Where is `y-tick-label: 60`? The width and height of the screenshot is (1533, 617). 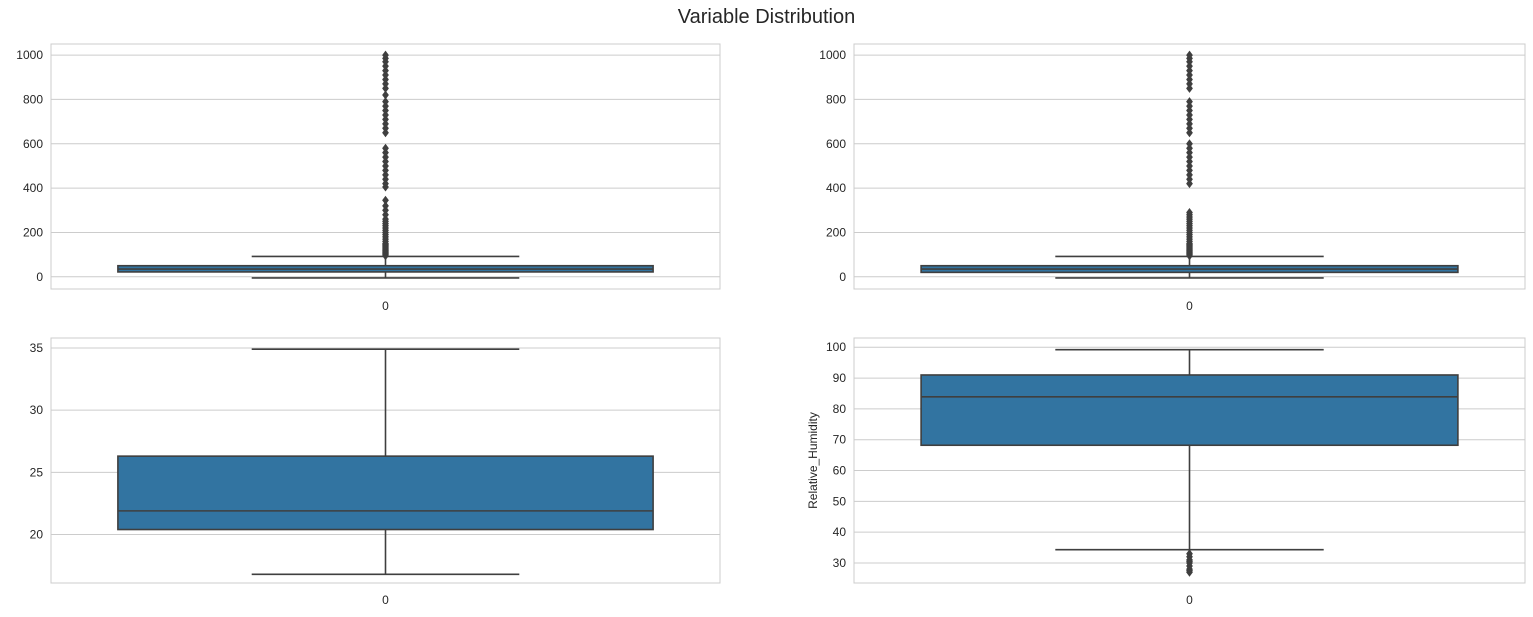
y-tick-label: 60 is located at coordinates (840, 471).